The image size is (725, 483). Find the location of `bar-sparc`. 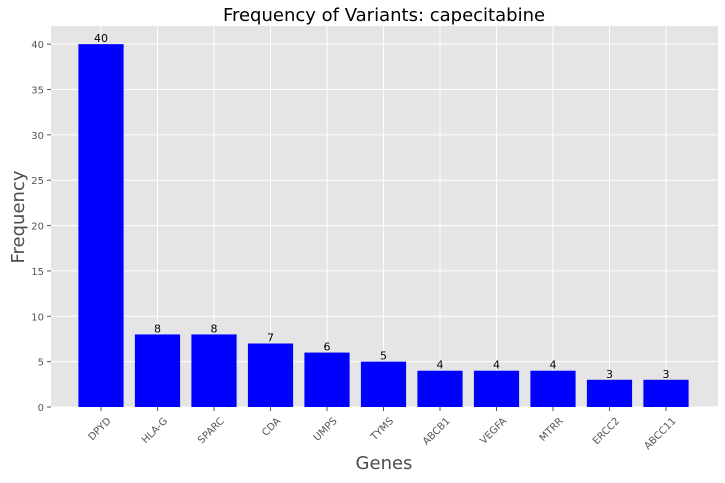

bar-sparc is located at coordinates (214, 370).